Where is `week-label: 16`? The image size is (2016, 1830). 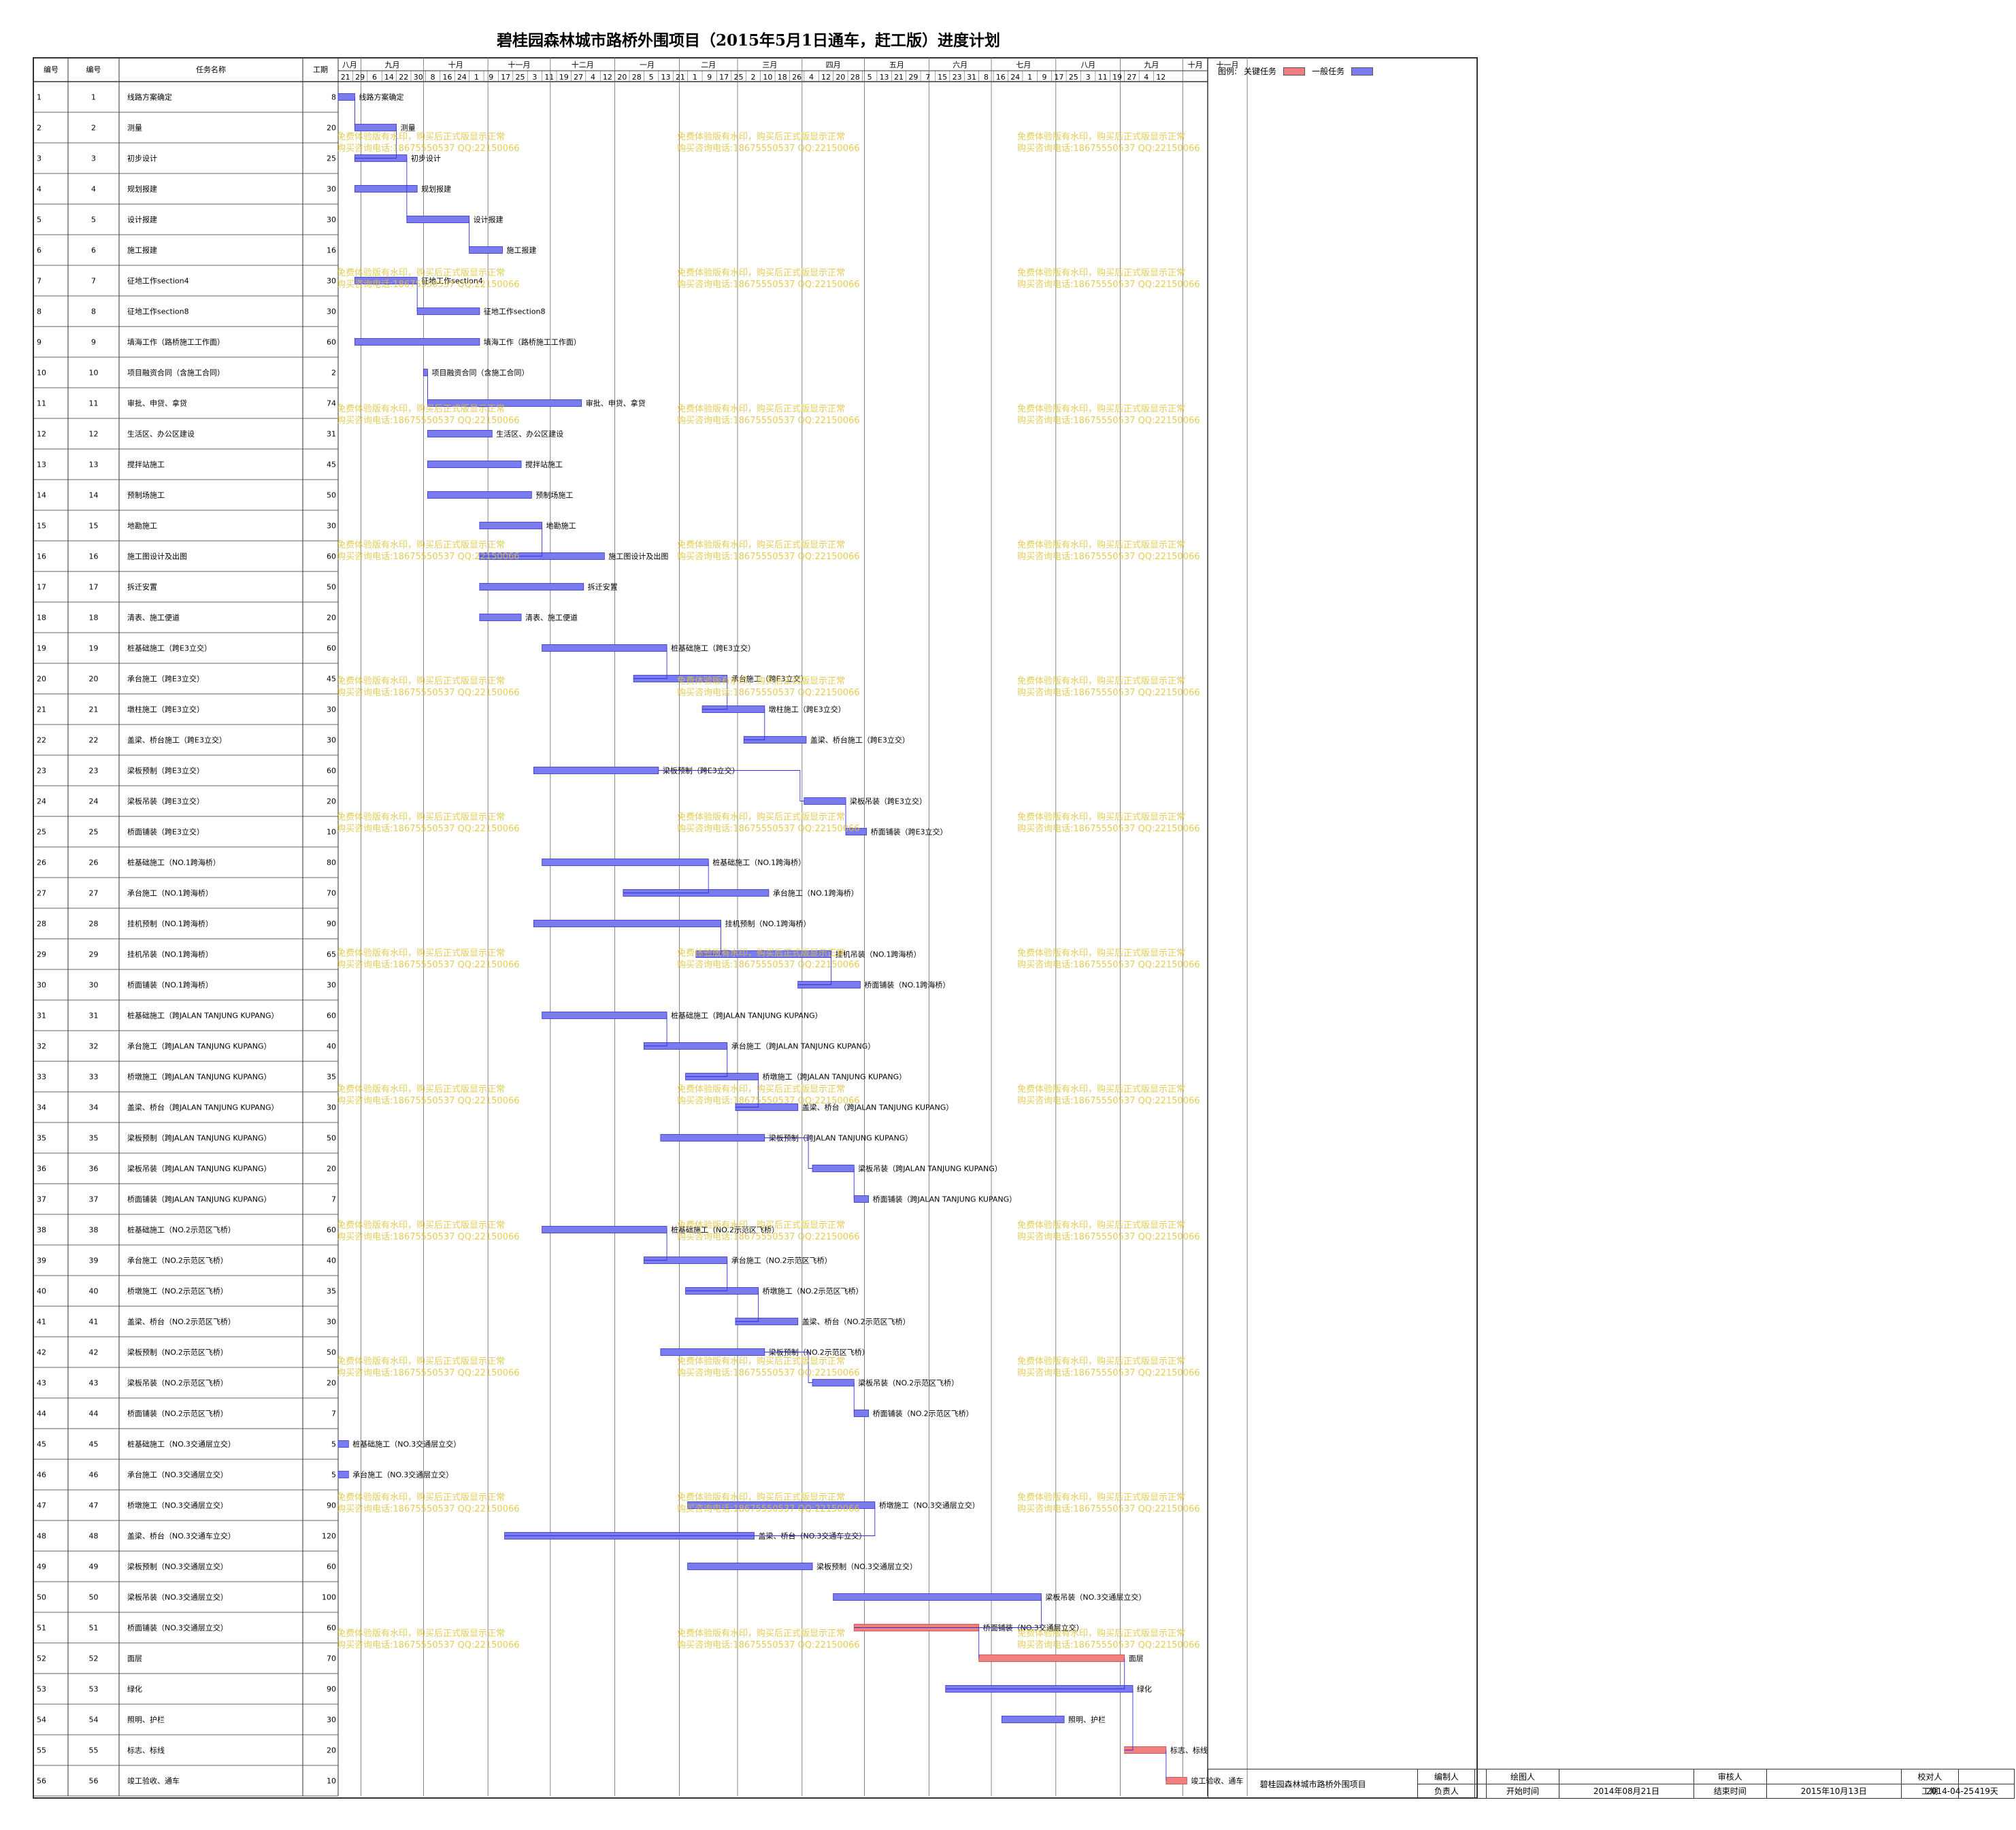
week-label: 16 is located at coordinates (447, 77).